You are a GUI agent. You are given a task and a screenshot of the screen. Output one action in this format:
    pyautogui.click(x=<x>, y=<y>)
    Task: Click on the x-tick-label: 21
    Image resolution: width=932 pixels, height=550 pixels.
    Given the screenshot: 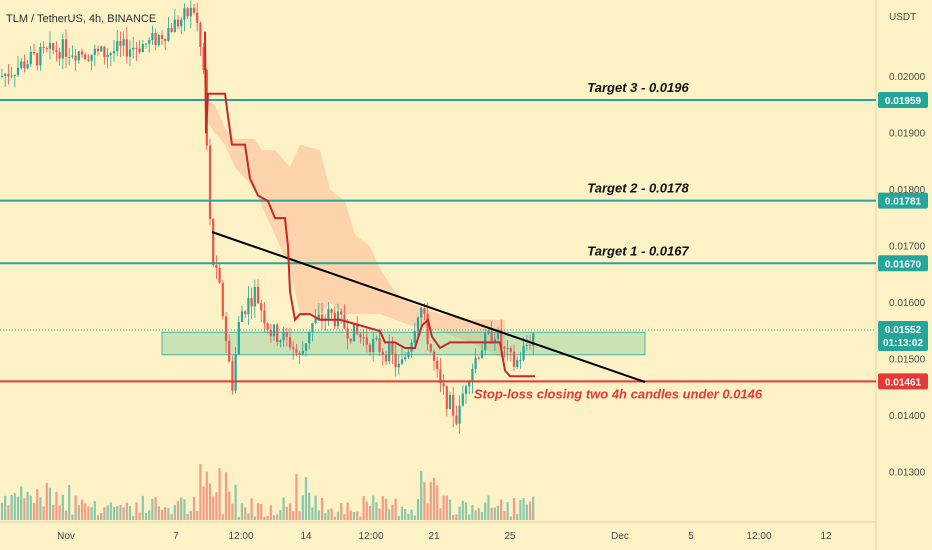 What is the action you would take?
    pyautogui.click(x=434, y=536)
    